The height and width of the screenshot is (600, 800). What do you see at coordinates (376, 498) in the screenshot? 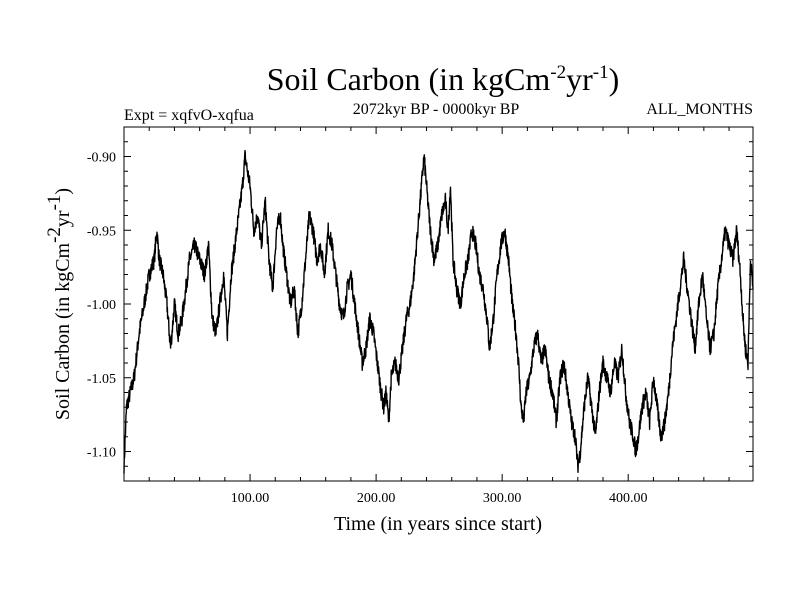
I see `x-tick-label: 200.00` at bounding box center [376, 498].